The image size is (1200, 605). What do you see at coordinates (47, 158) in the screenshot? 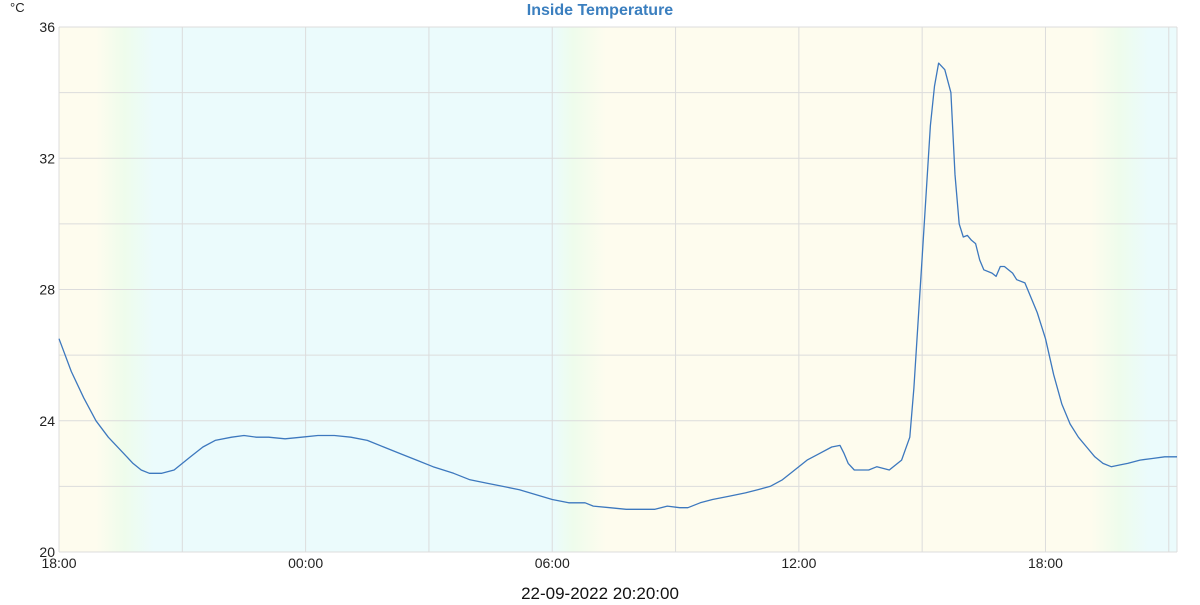
I see `y-tick-label: 32` at bounding box center [47, 158].